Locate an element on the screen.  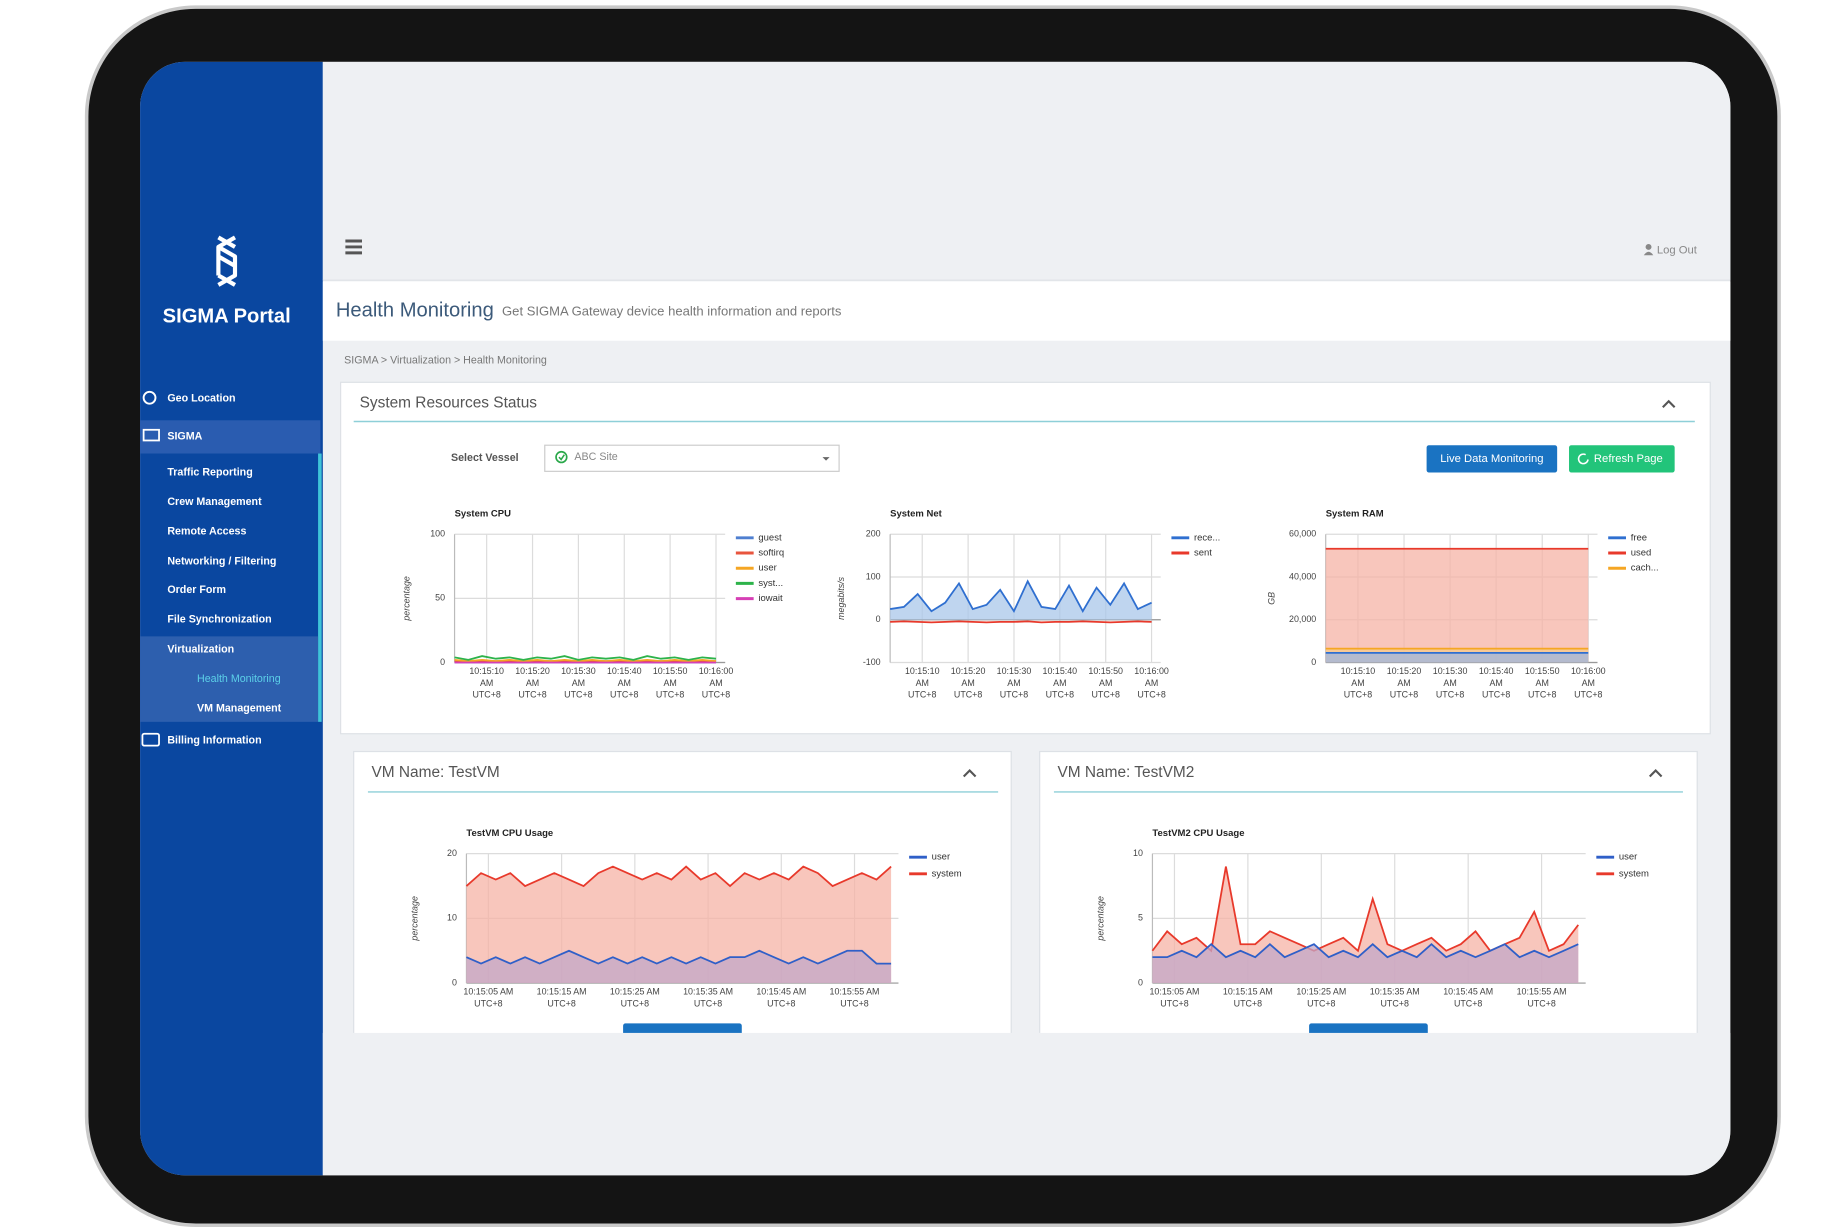
y-tick-label: 100 is located at coordinates (873, 576).